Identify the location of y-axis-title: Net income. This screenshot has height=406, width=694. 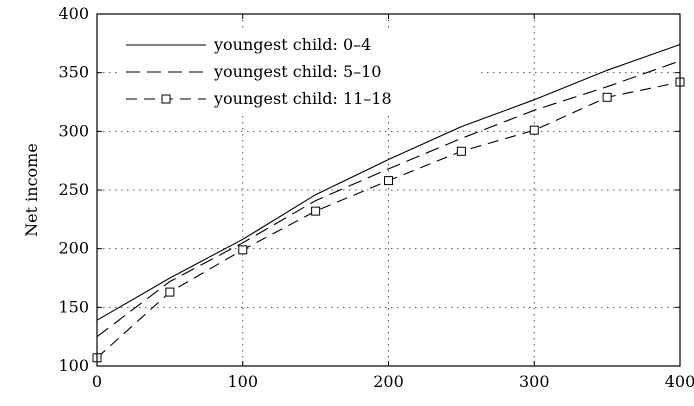
(31, 190).